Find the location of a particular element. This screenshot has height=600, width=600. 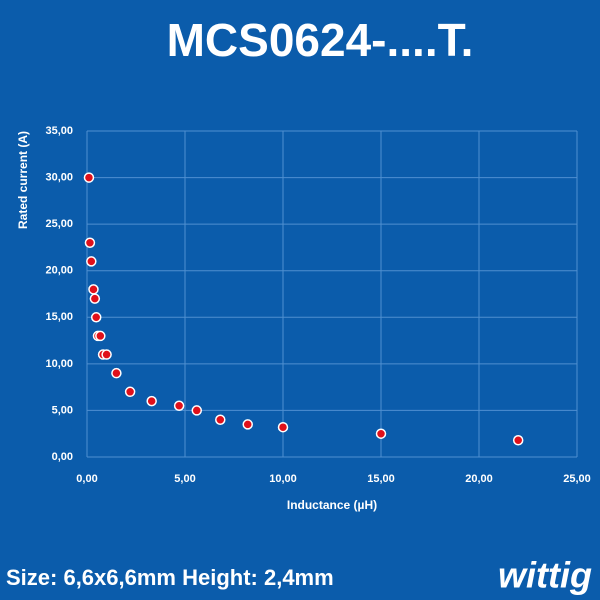

y-tick-label: 20,00 is located at coordinates (59, 271).